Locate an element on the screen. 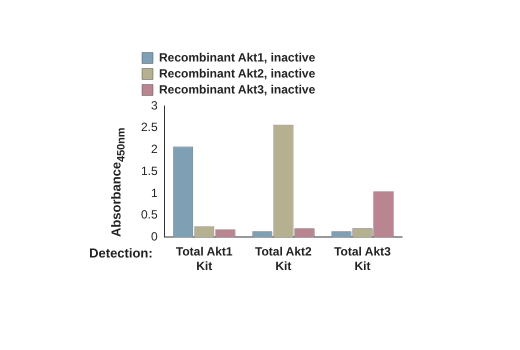 The width and height of the screenshot is (520, 350). y-tick-label: 0.5 is located at coordinates (149, 215).